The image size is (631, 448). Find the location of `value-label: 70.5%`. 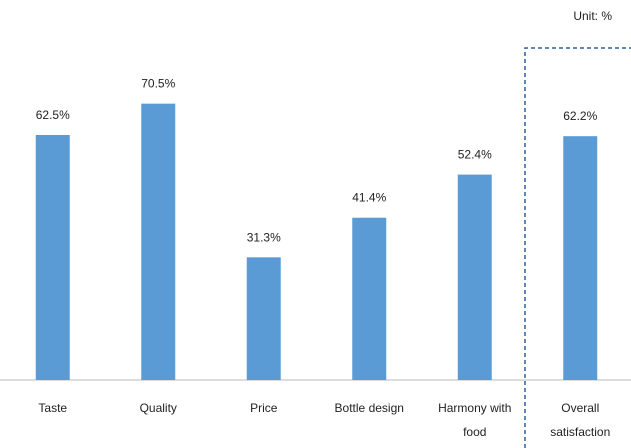

value-label: 70.5% is located at coordinates (158, 84).